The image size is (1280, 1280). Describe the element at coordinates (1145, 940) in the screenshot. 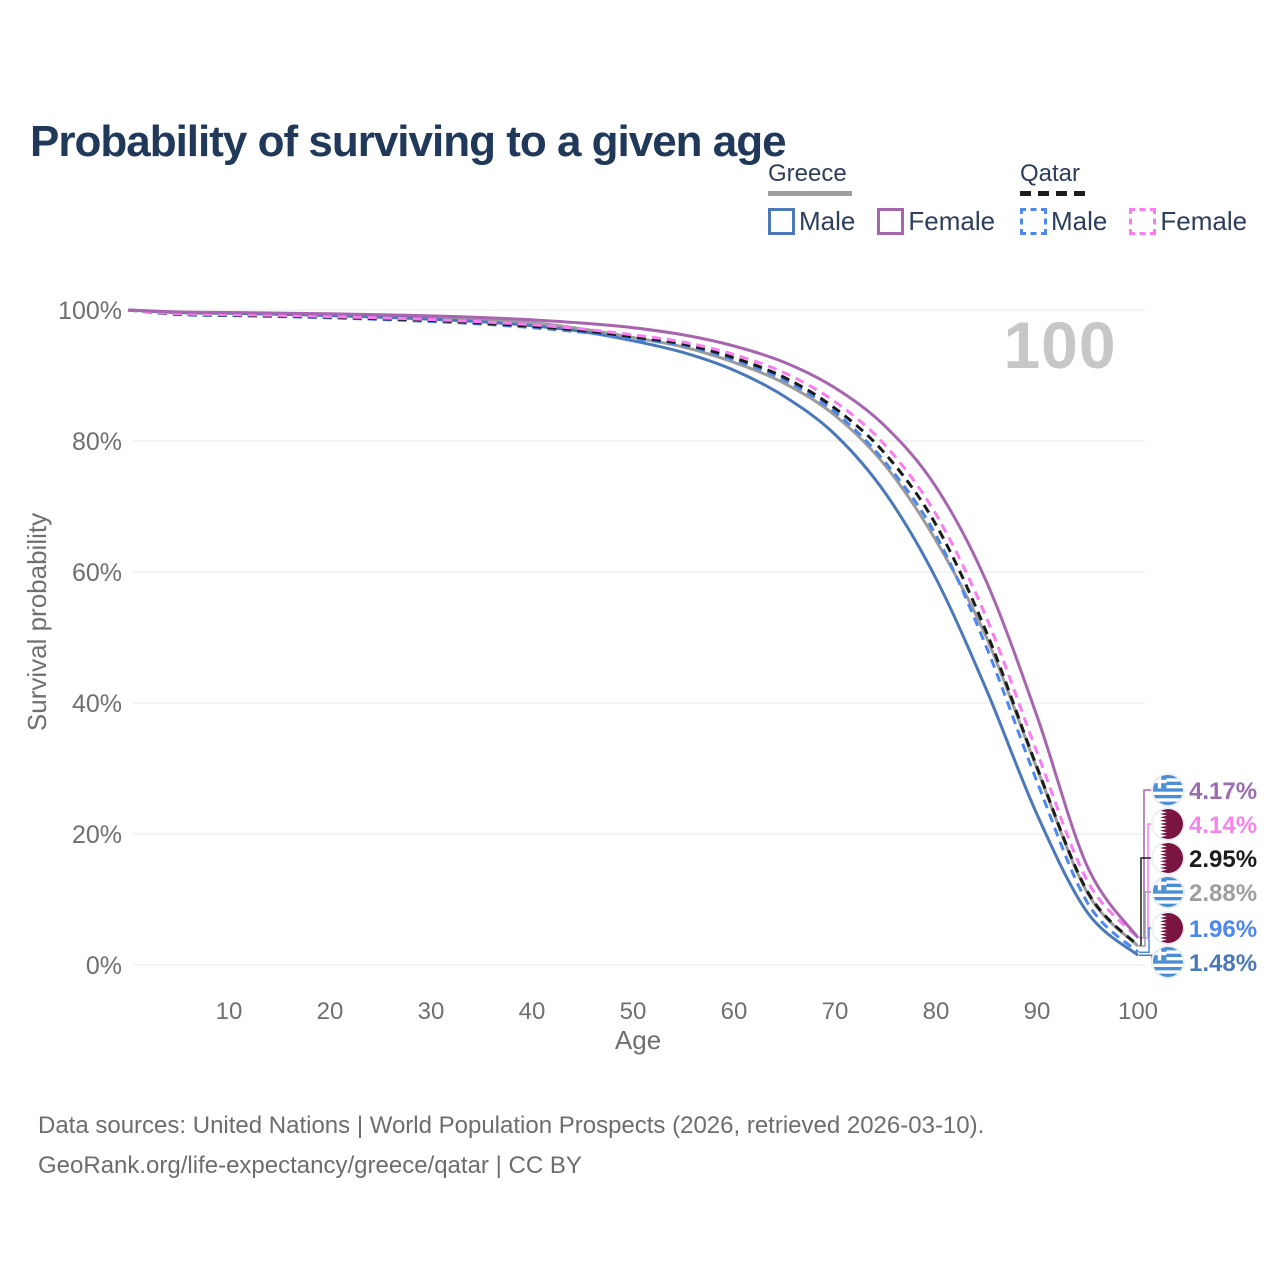

I see `end-connector-qatar-male` at that location.